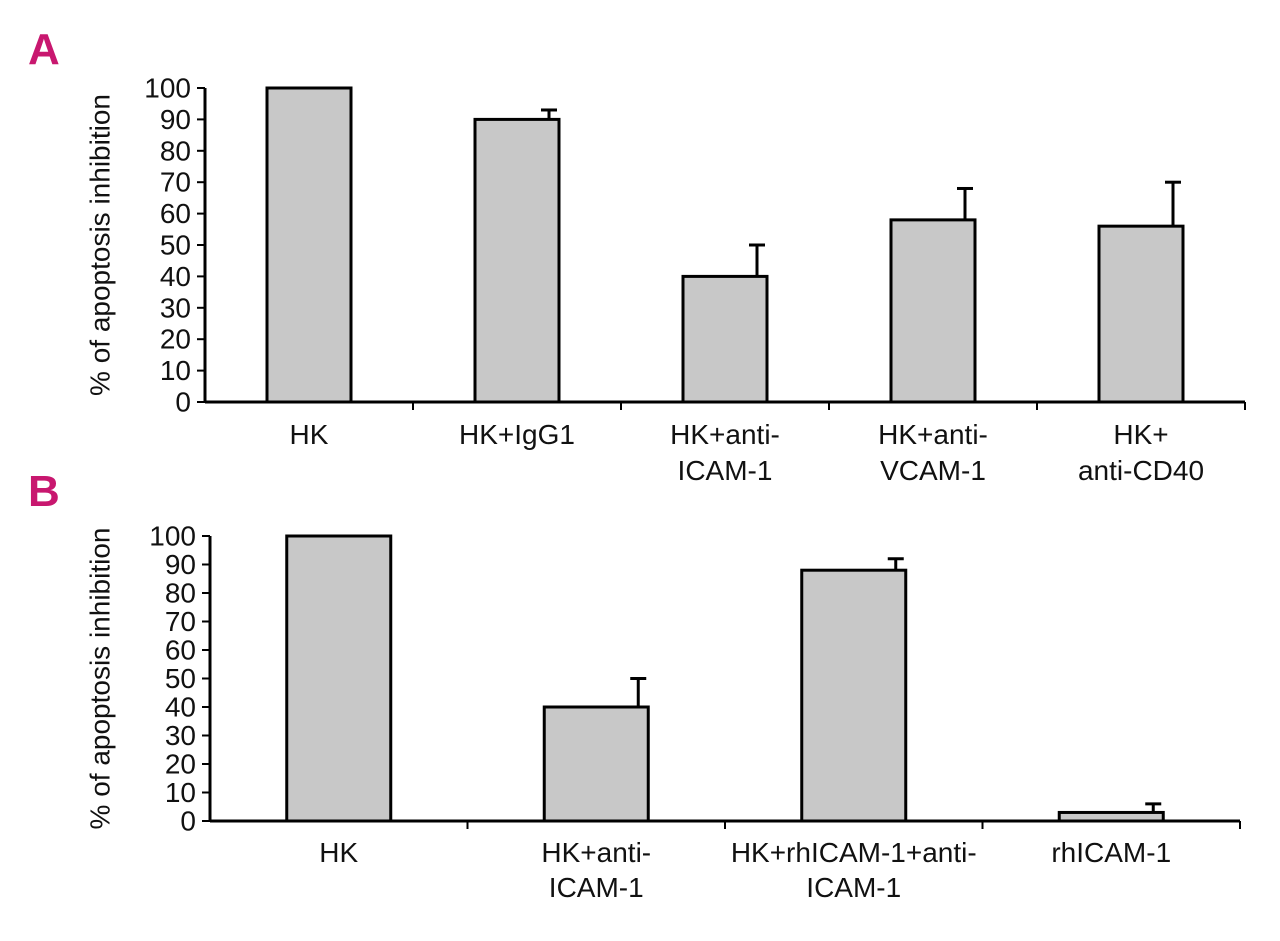 The image size is (1280, 941). Describe the element at coordinates (854, 852) in the screenshot. I see `category-label: HK+rhICAM-1+anti-` at that location.